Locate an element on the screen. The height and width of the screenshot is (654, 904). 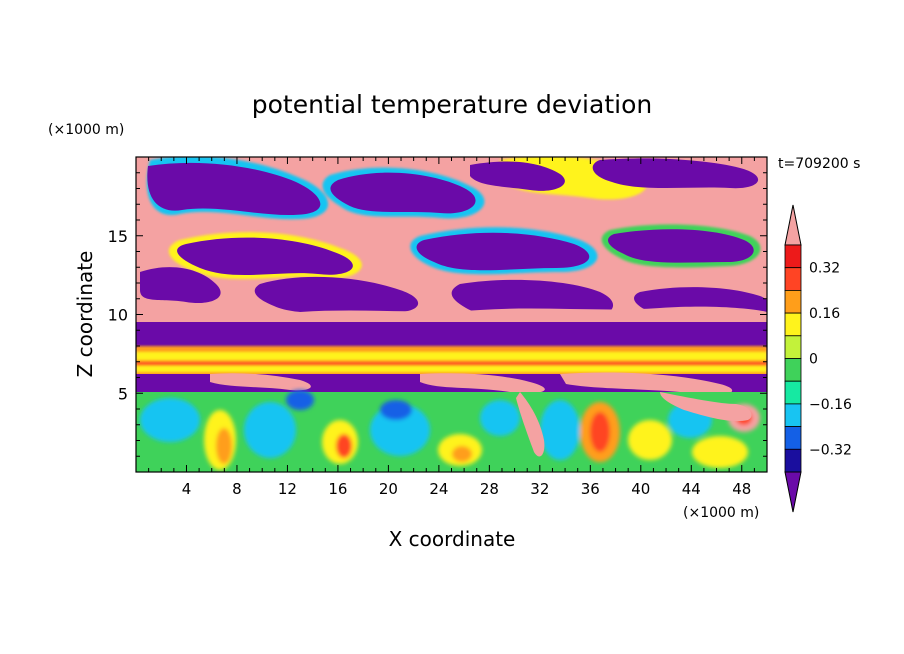
x-tick-label: 16 is located at coordinates (337, 489).